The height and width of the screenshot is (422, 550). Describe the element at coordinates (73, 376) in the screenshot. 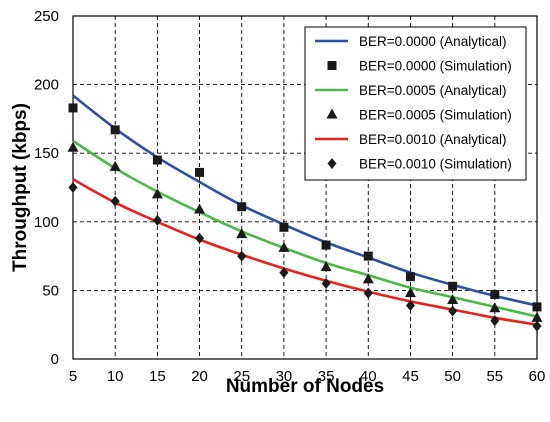

I see `x-tick-label: 5` at that location.